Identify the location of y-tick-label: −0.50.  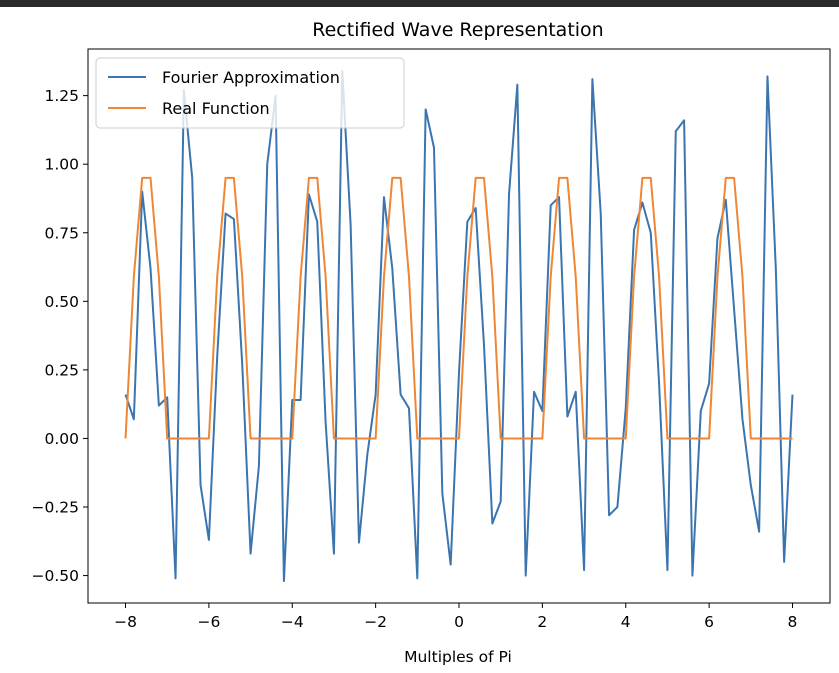
(56, 576).